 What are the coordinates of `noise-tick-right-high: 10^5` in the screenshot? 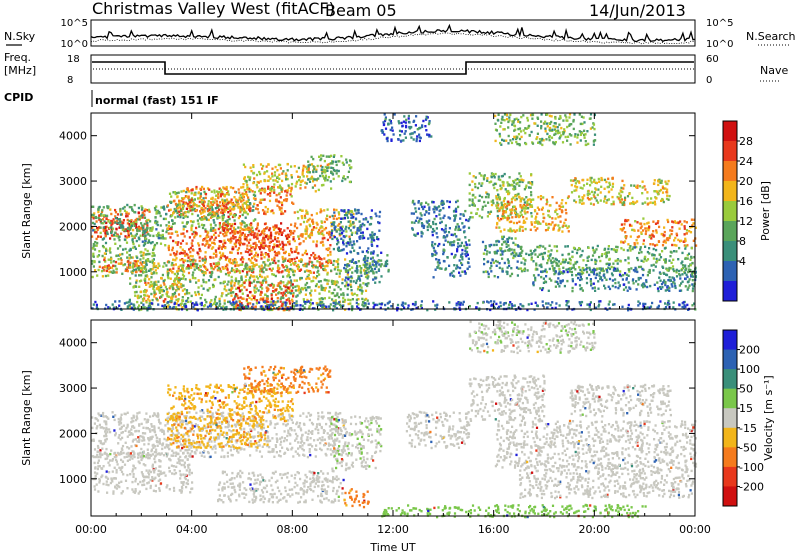 It's located at (719, 23).